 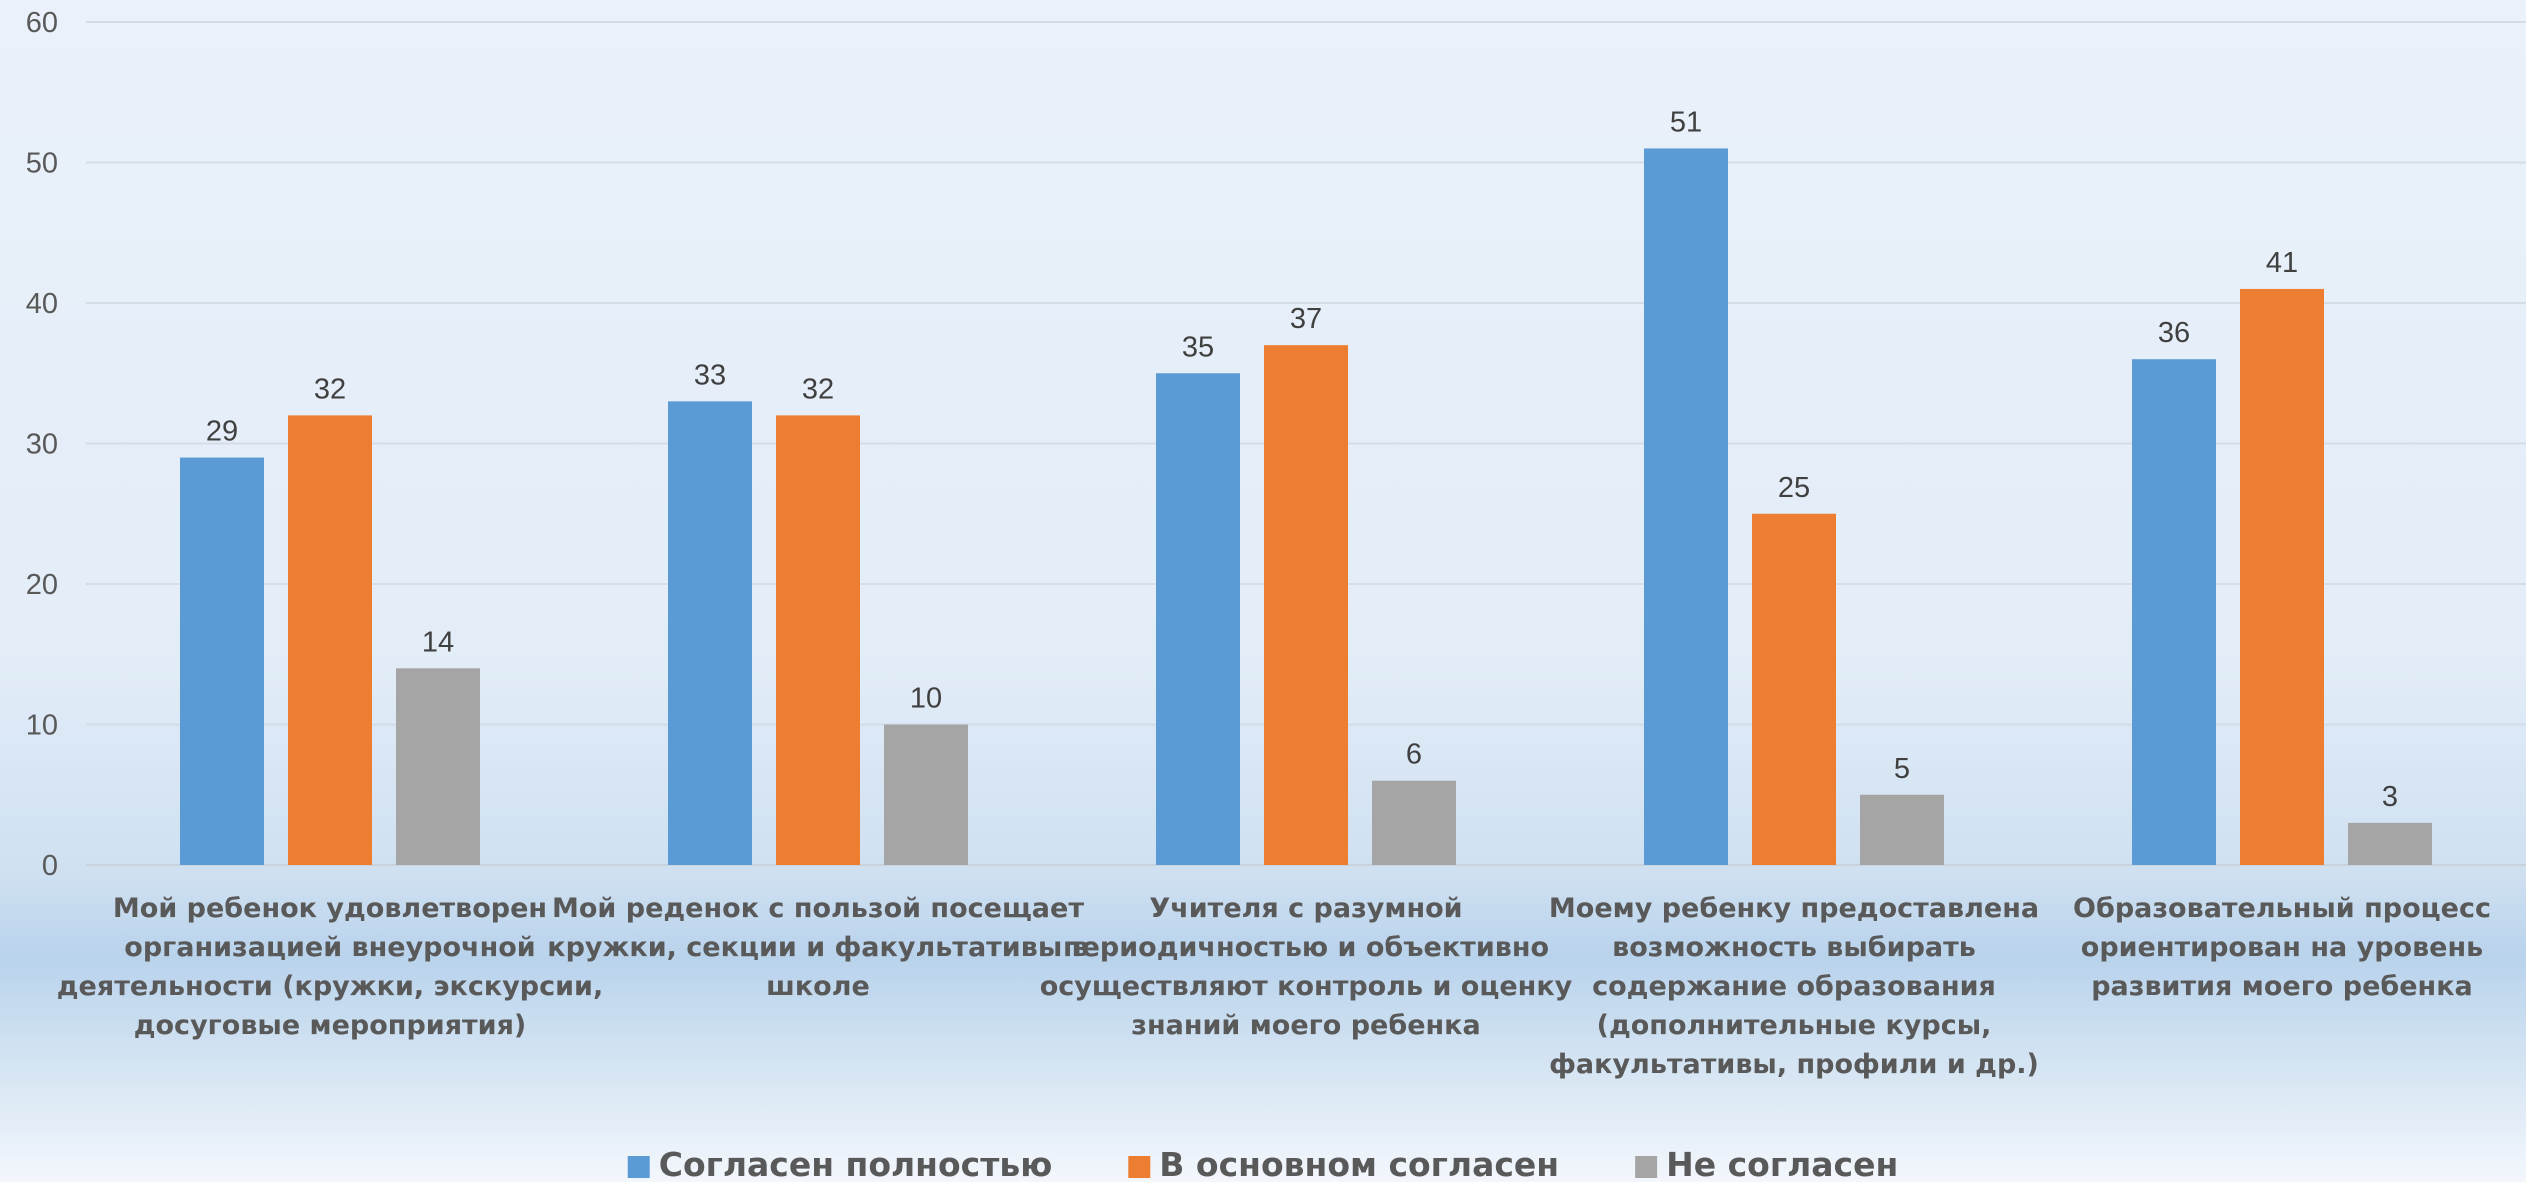 What do you see at coordinates (42, 164) in the screenshot?
I see `y-tick-label: 50` at bounding box center [42, 164].